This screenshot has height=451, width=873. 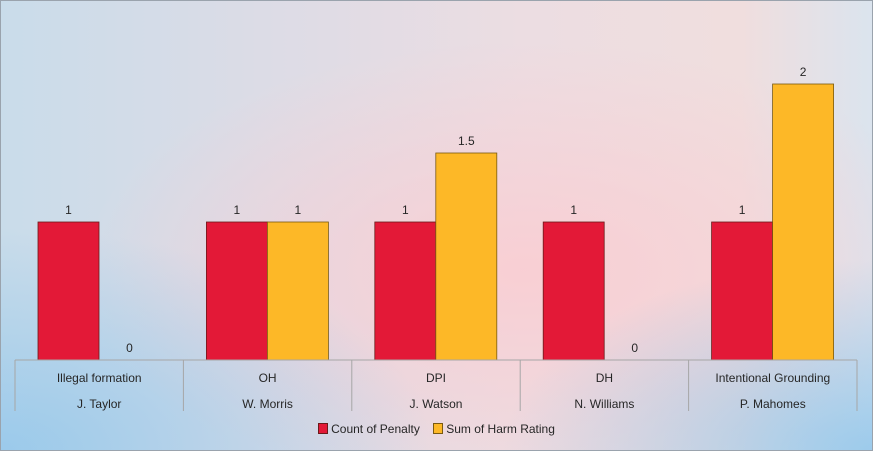 I want to click on legend-label: Count of Penalty, so click(x=375, y=429).